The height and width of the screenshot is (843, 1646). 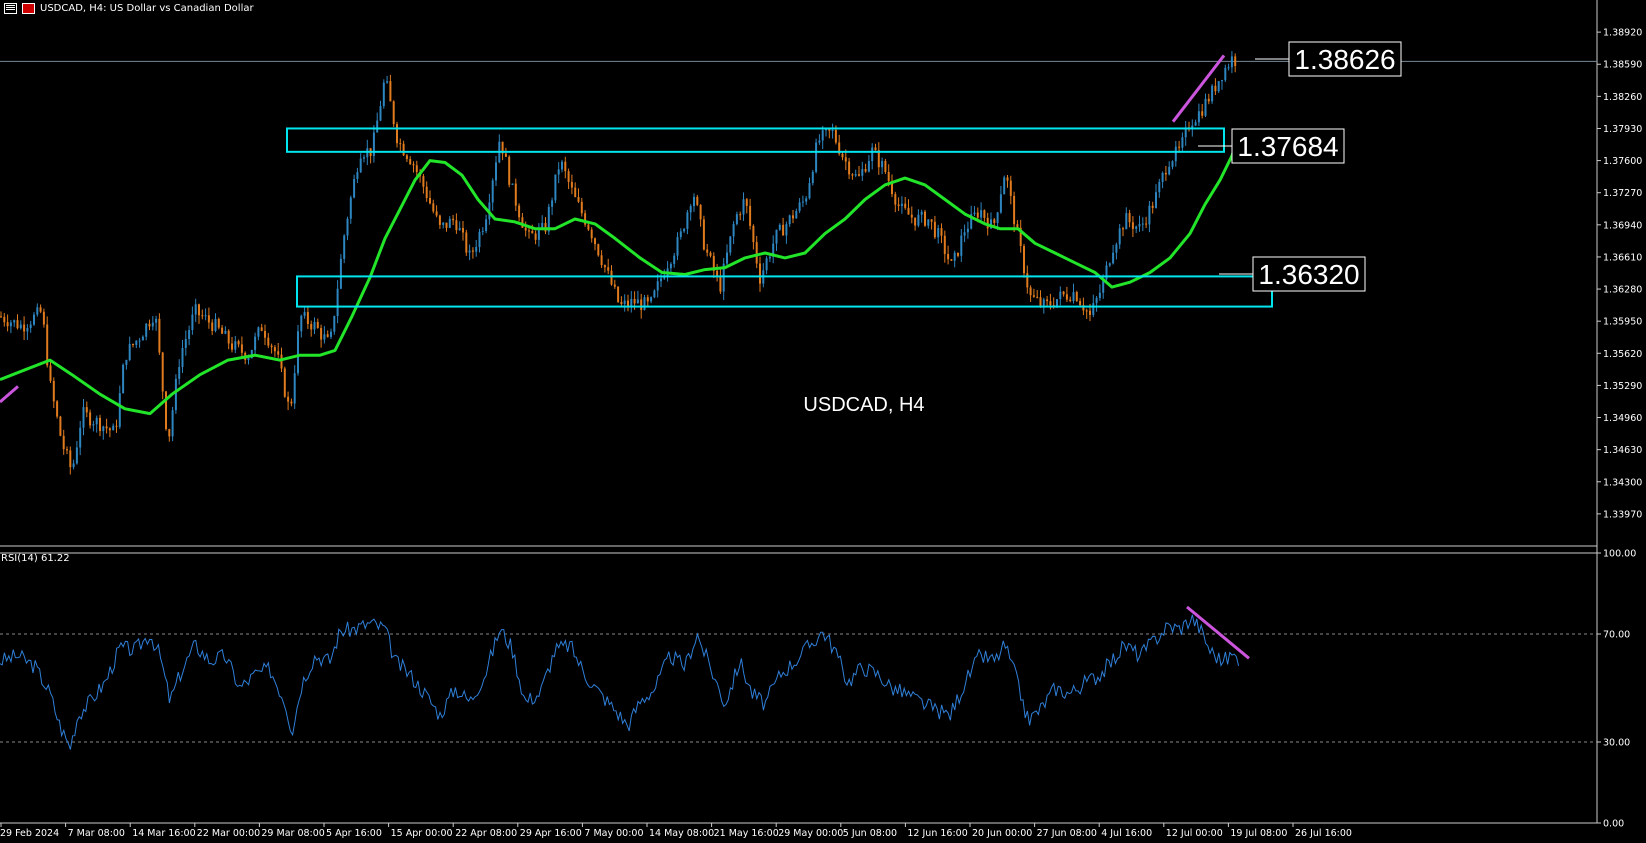 I want to click on time-tick-label: 5 Apr 16:00, so click(x=354, y=833).